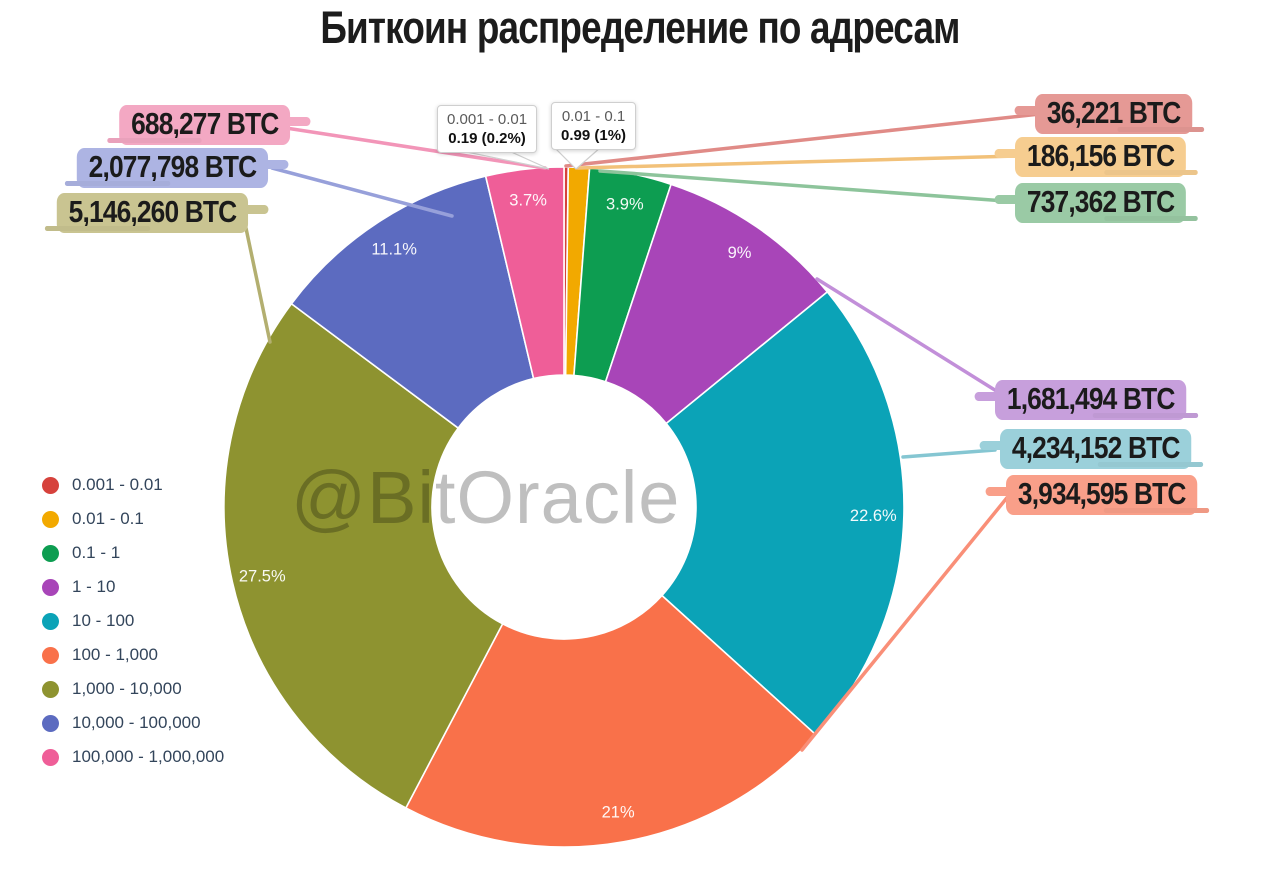 This screenshot has width=1280, height=872. What do you see at coordinates (640, 27) in the screenshot?
I see `page-title: Биткоин распределение по адресам` at bounding box center [640, 27].